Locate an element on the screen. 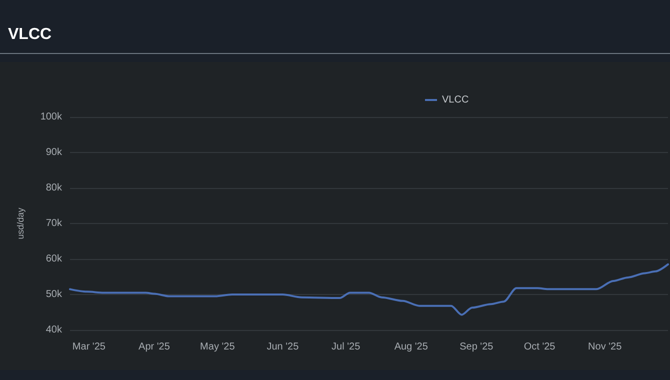 The height and width of the screenshot is (380, 670). x-tick-label: Nov '25 is located at coordinates (605, 347).